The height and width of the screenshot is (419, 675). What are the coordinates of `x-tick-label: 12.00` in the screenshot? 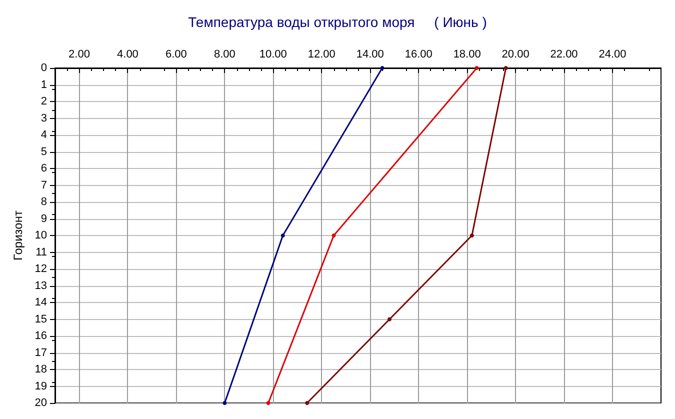 It's located at (322, 54).